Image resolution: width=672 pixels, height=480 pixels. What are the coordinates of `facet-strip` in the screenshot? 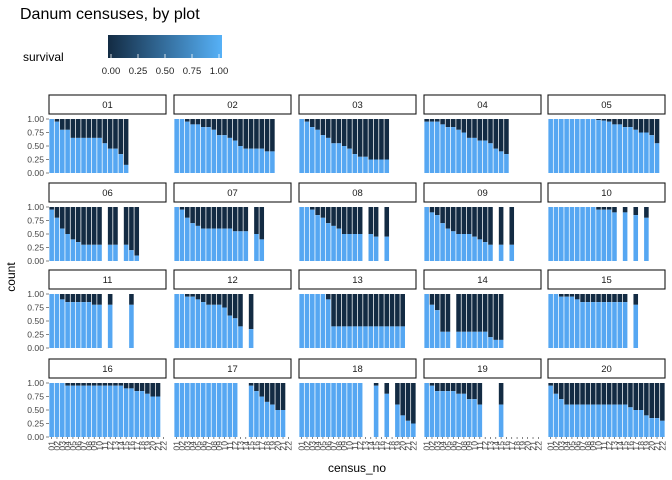 It's located at (606, 192).